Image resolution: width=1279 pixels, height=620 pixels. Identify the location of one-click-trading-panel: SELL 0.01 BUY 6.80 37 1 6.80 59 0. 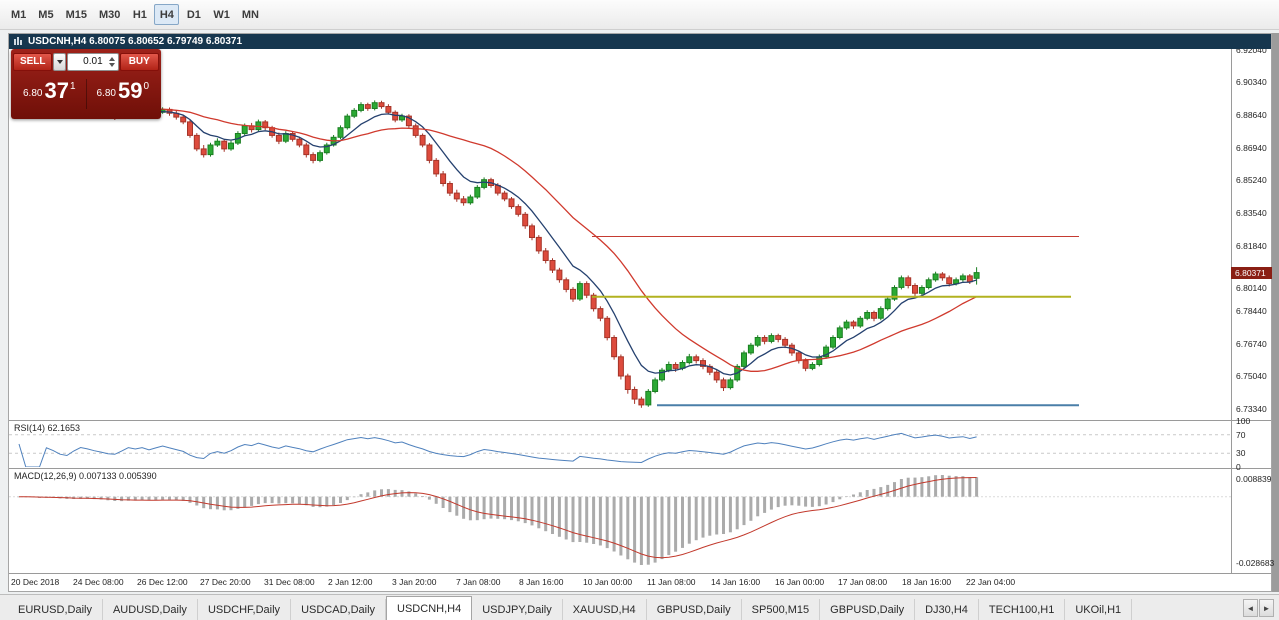
(86, 84).